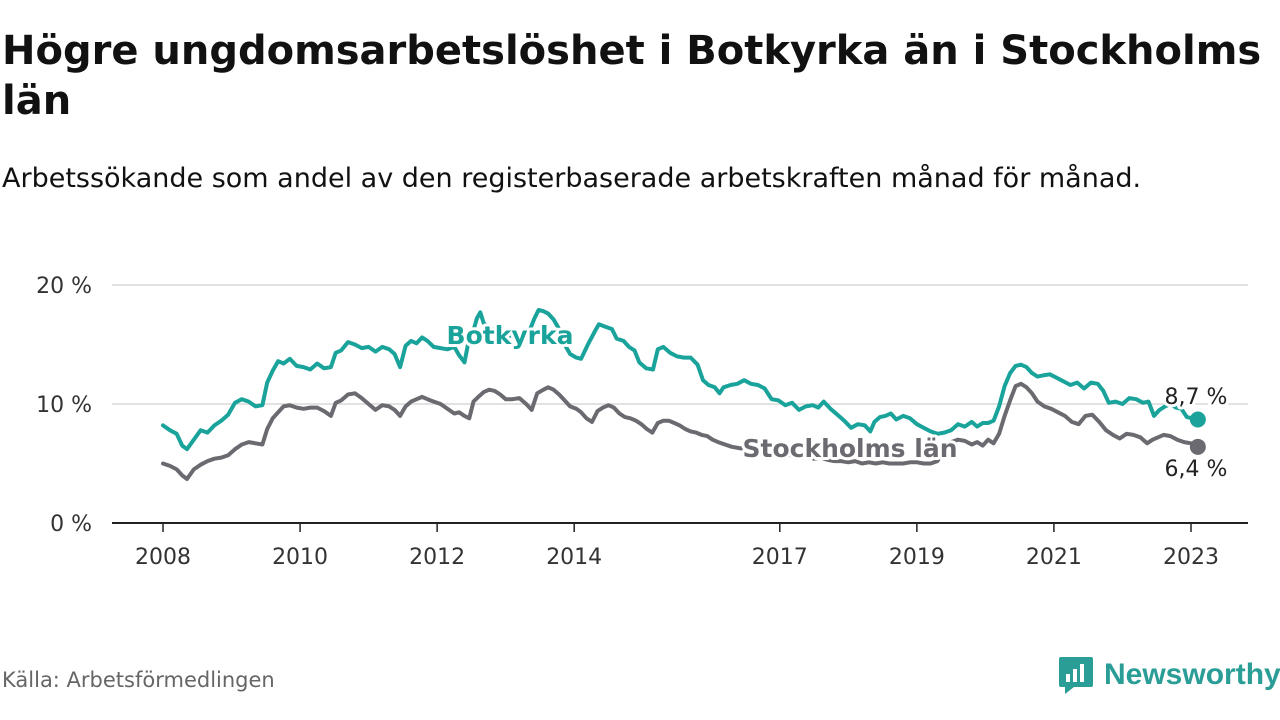 The height and width of the screenshot is (720, 1280). I want to click on end-value-stockholm: 6,4 %, so click(1196, 469).